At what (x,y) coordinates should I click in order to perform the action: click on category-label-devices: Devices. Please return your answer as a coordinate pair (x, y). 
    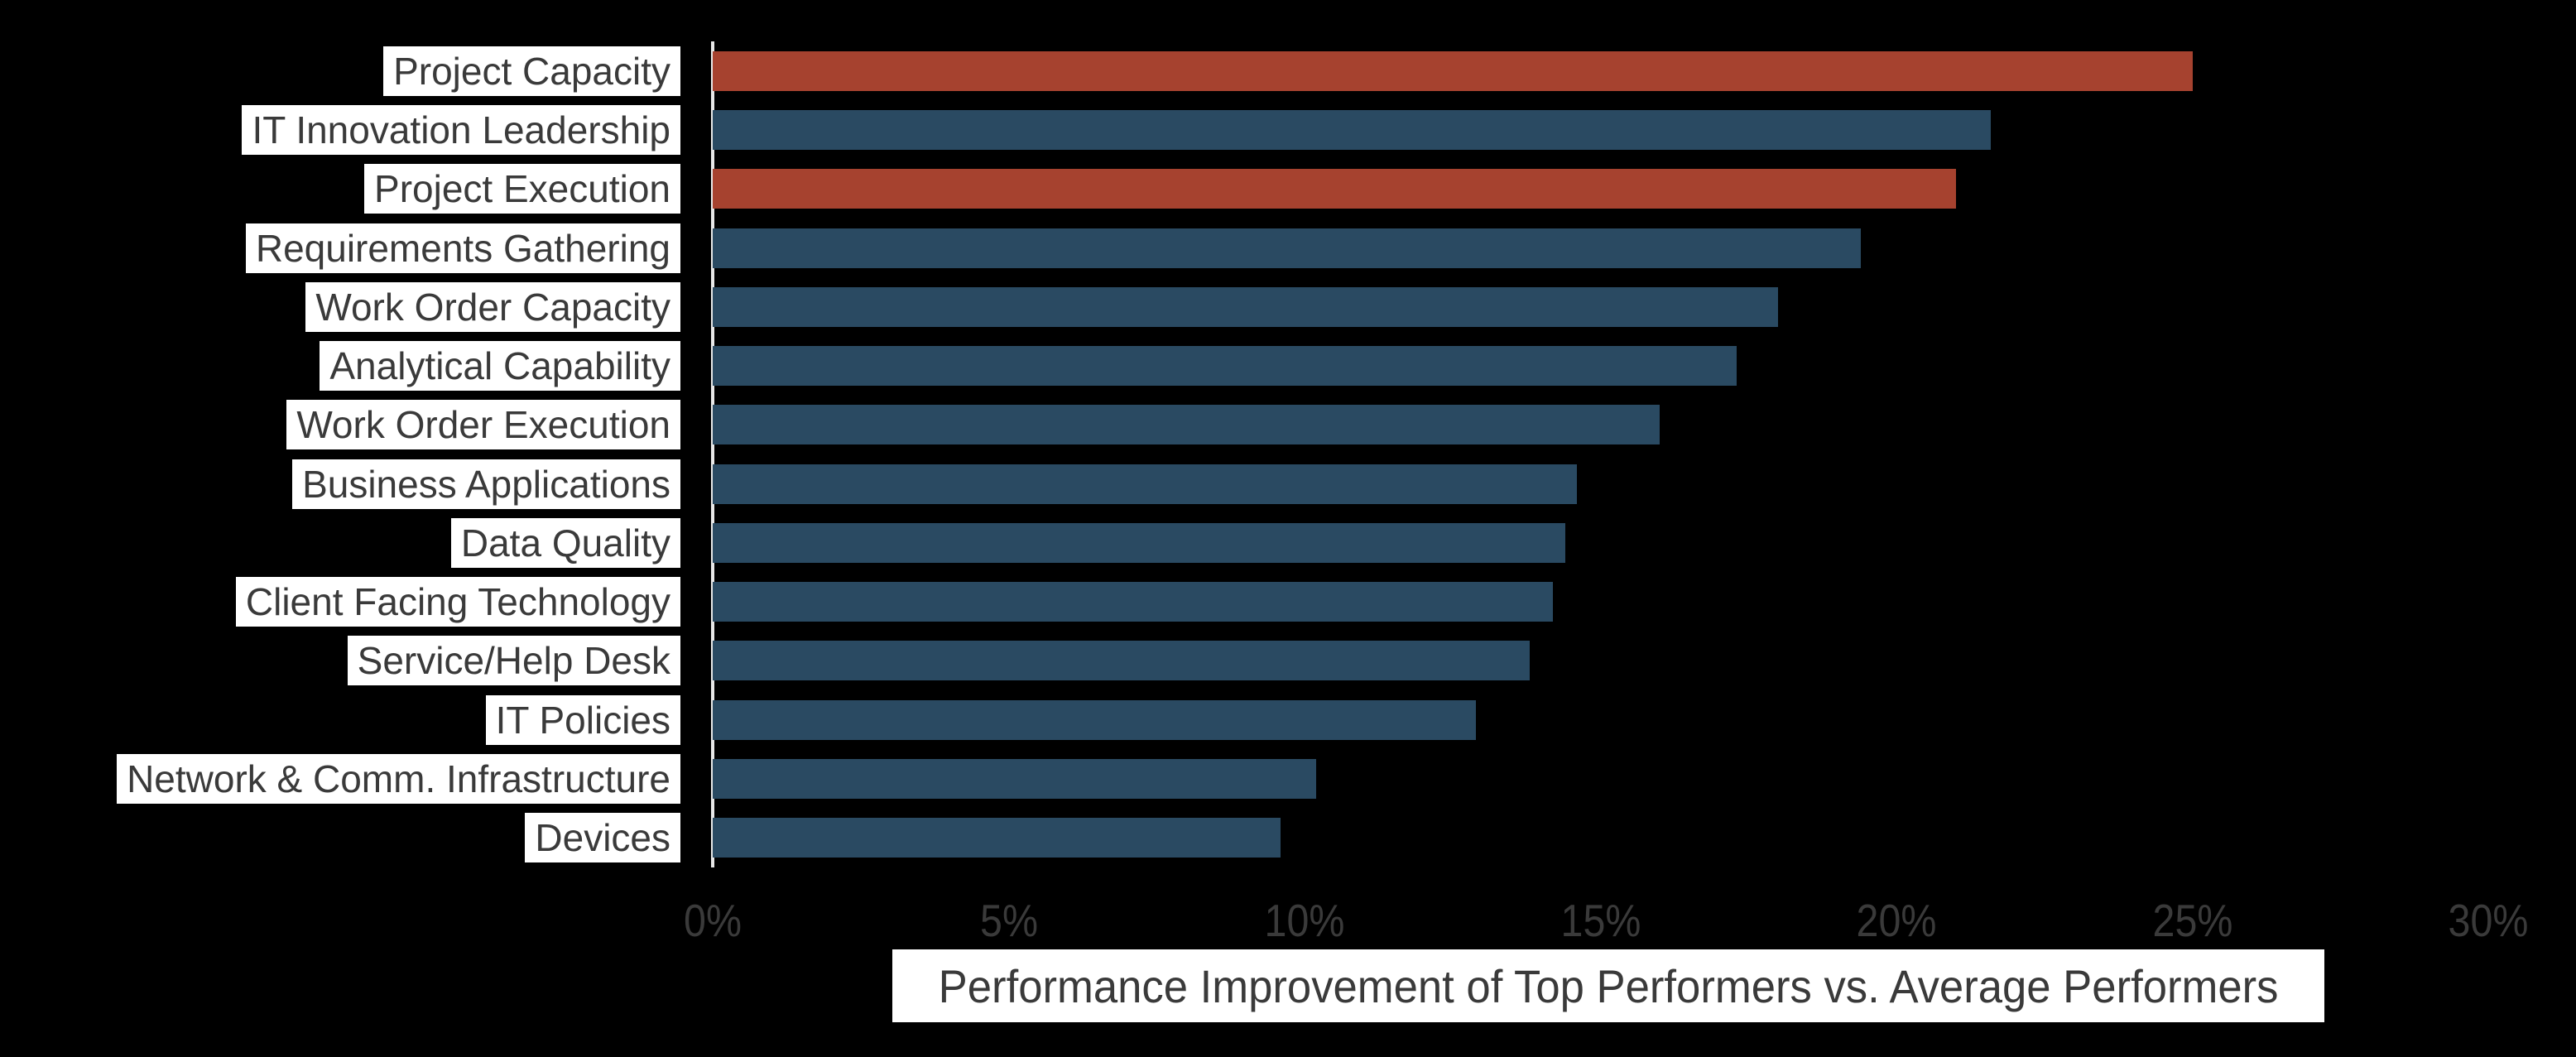
    Looking at the image, I should click on (602, 837).